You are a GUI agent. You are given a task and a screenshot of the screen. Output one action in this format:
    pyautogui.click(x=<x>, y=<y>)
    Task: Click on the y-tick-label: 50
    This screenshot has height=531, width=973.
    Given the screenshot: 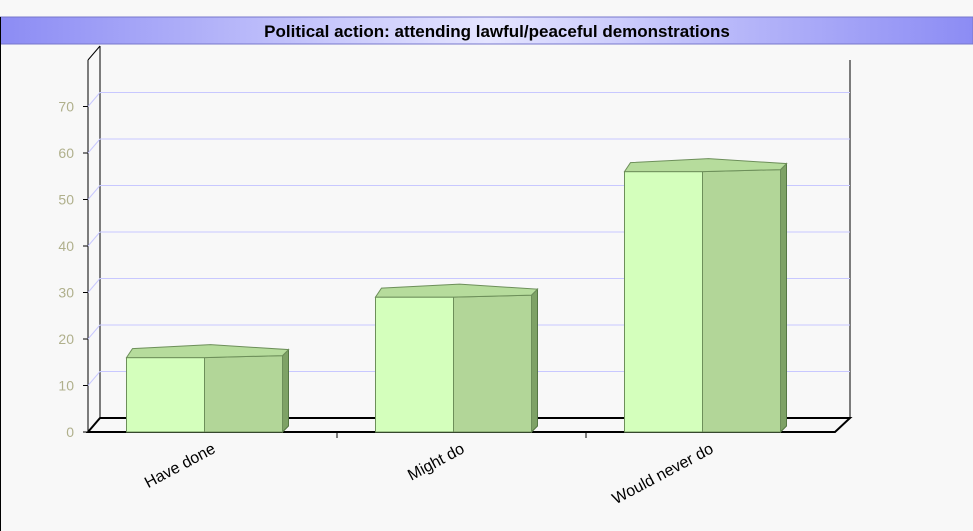 What is the action you would take?
    pyautogui.click(x=66, y=200)
    